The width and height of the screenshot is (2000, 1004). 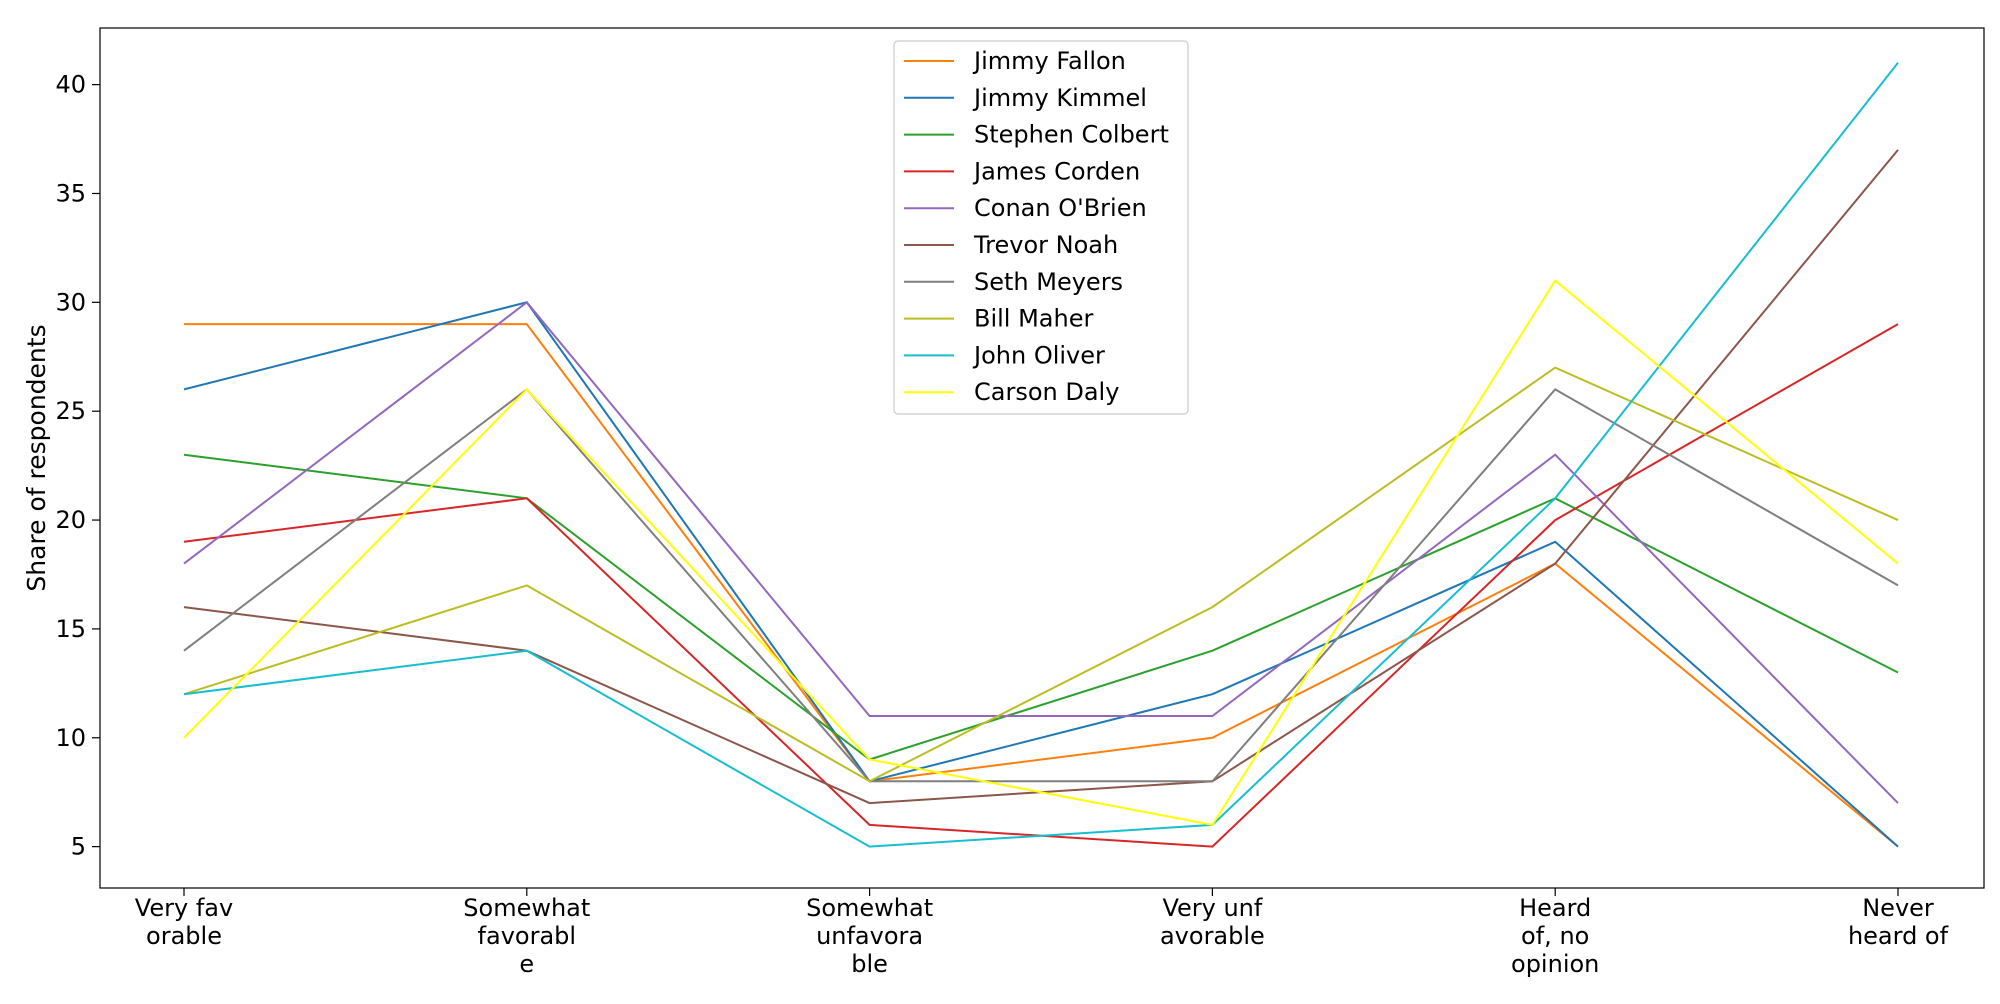 What do you see at coordinates (1059, 98) in the screenshot?
I see `legend-label: Jimmy Kimmel` at bounding box center [1059, 98].